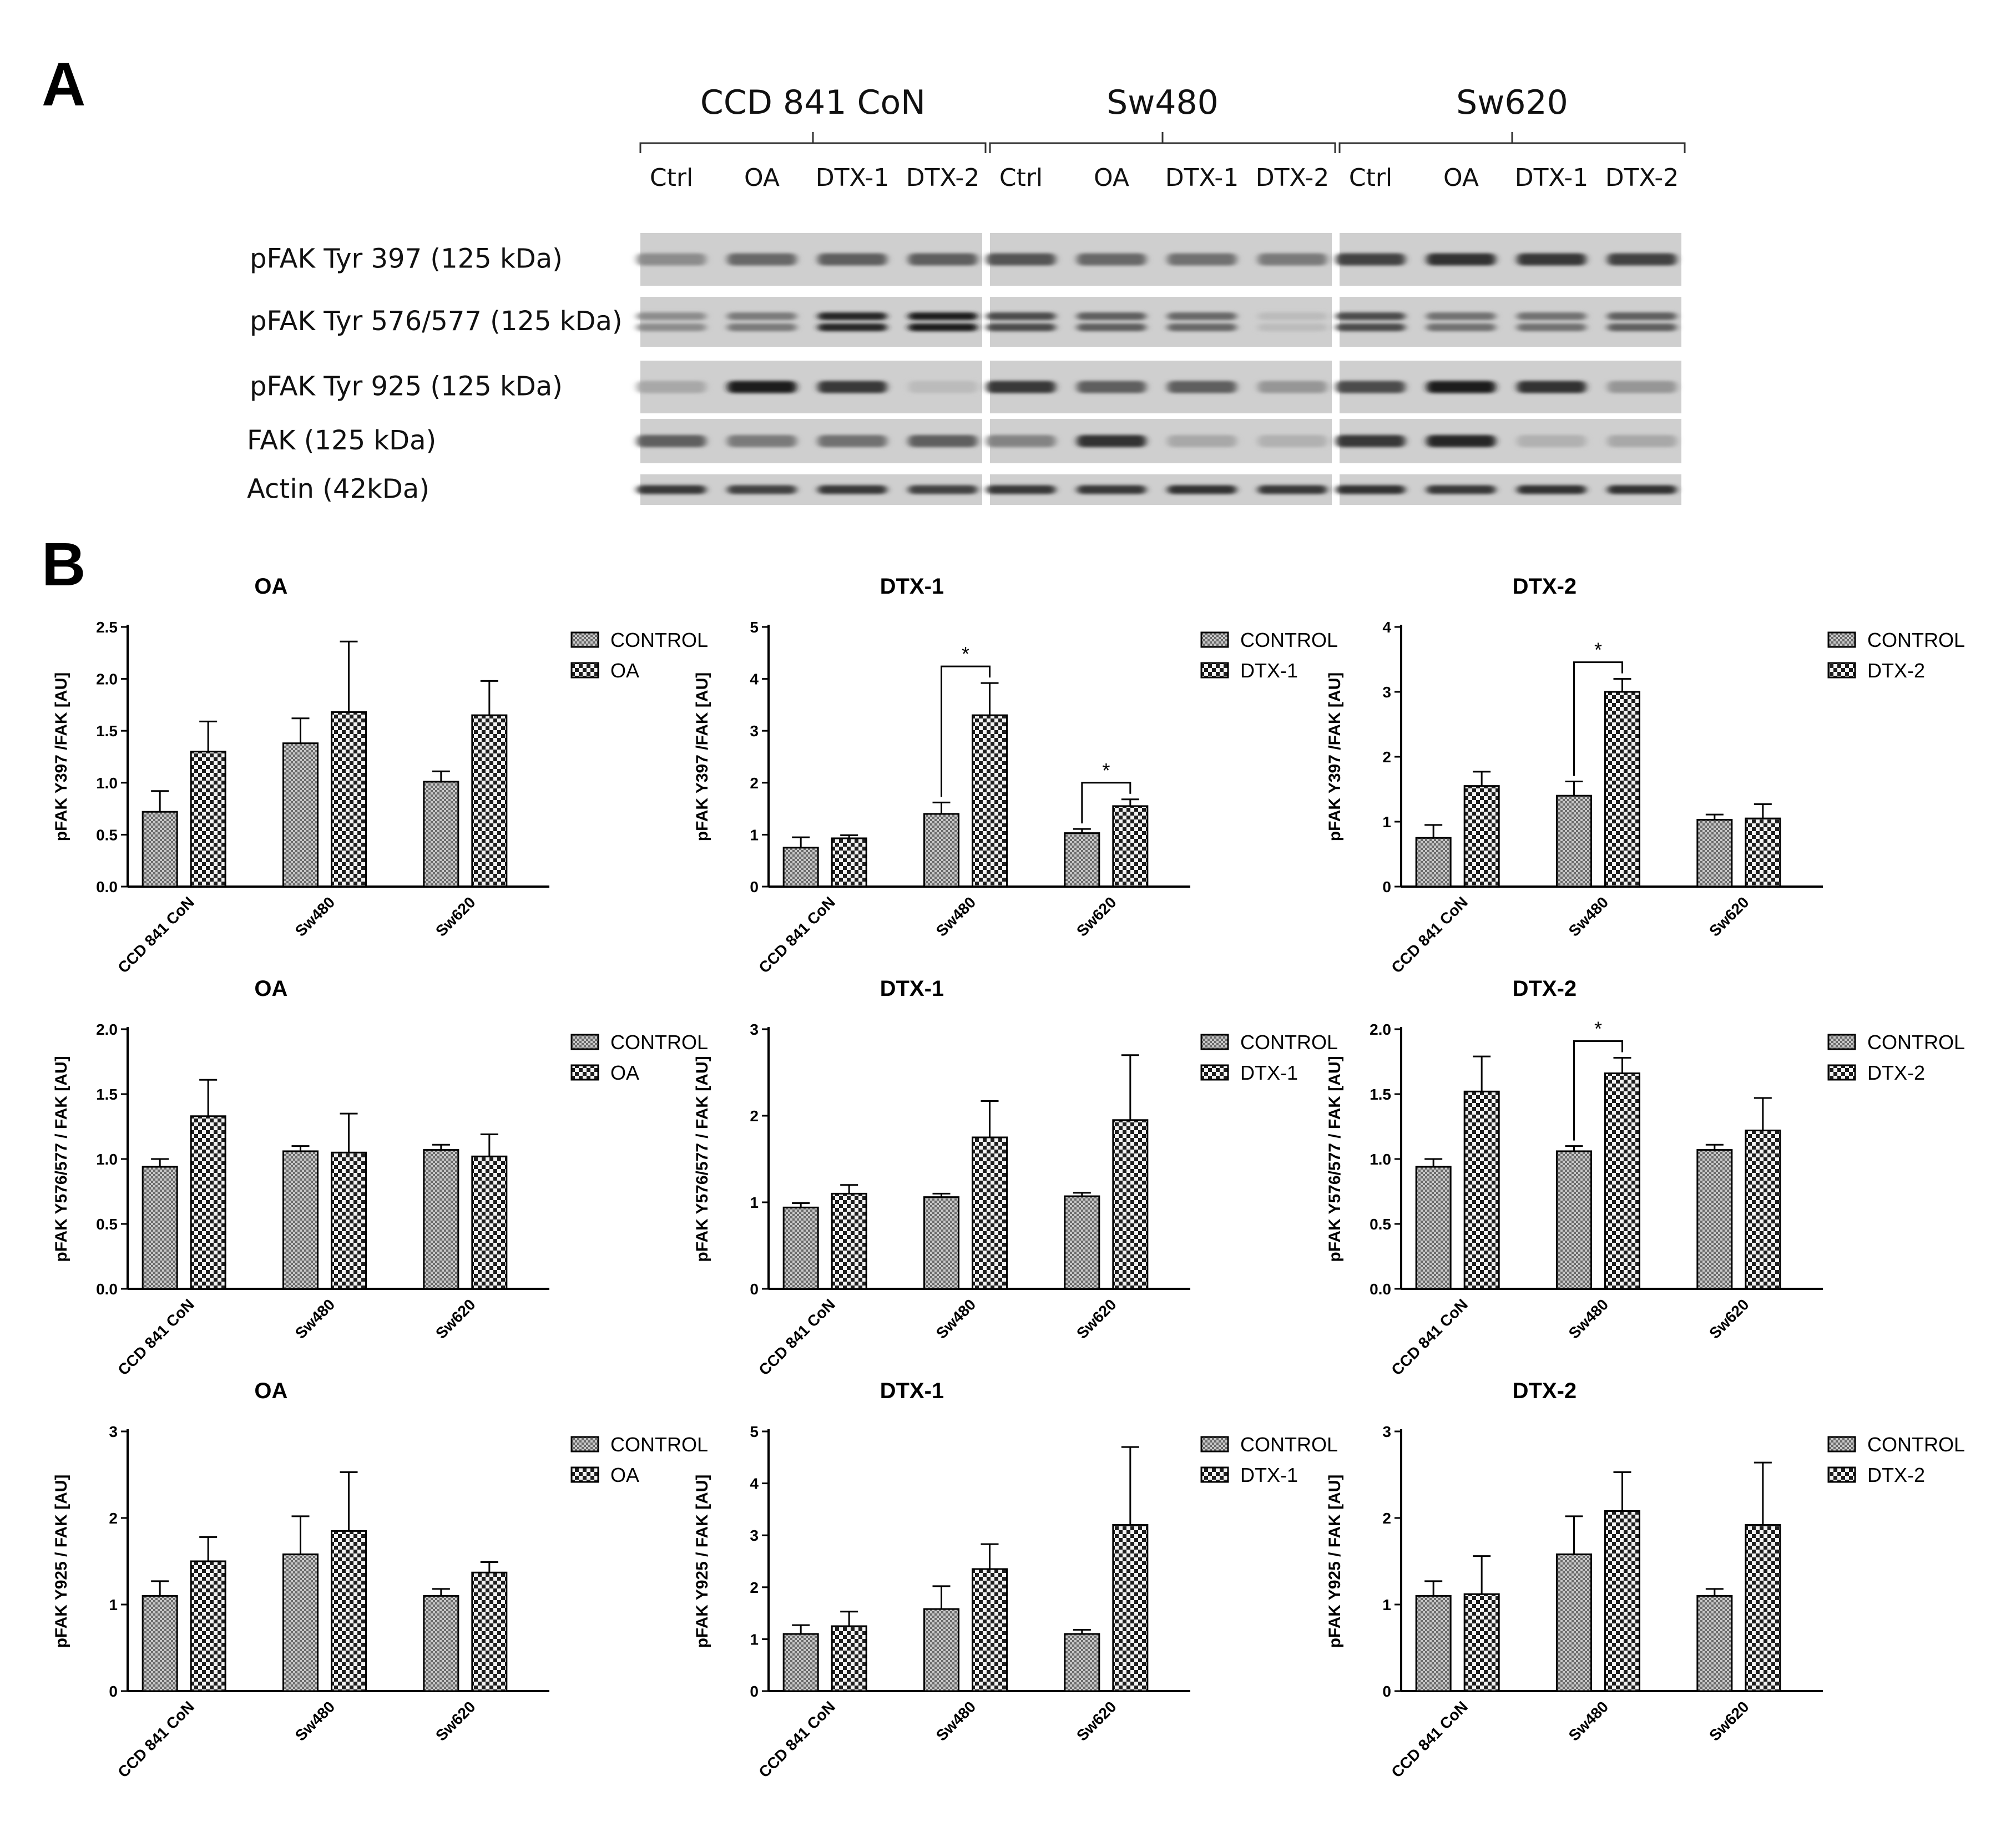 The height and width of the screenshot is (1837, 2016). Describe the element at coordinates (1111, 178) in the screenshot. I see `blot-lane-label: OA` at that location.